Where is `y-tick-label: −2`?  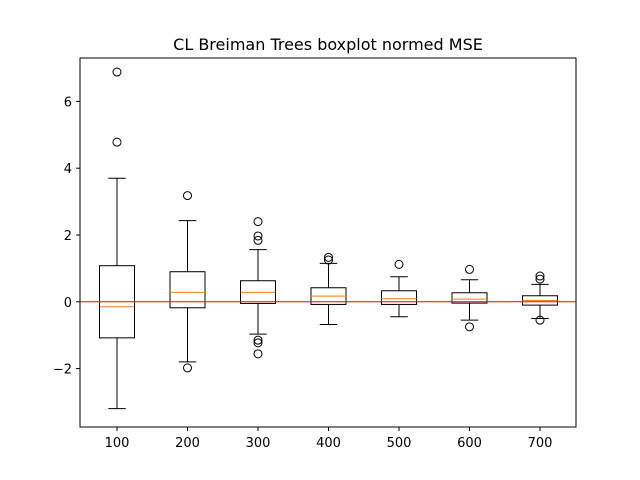 y-tick-label: −2 is located at coordinates (62, 370).